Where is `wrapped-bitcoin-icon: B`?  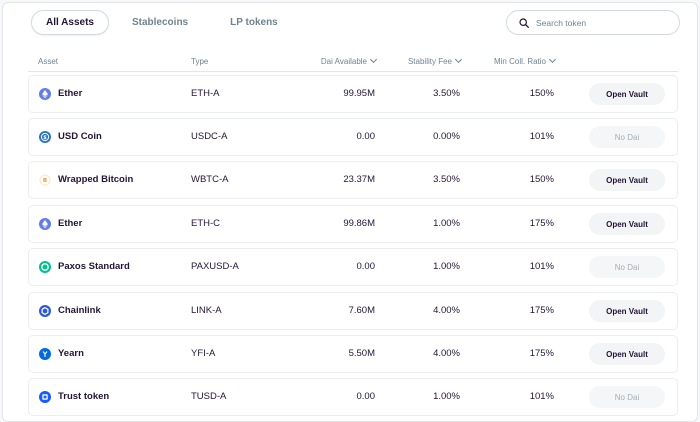 wrapped-bitcoin-icon: B is located at coordinates (45, 180).